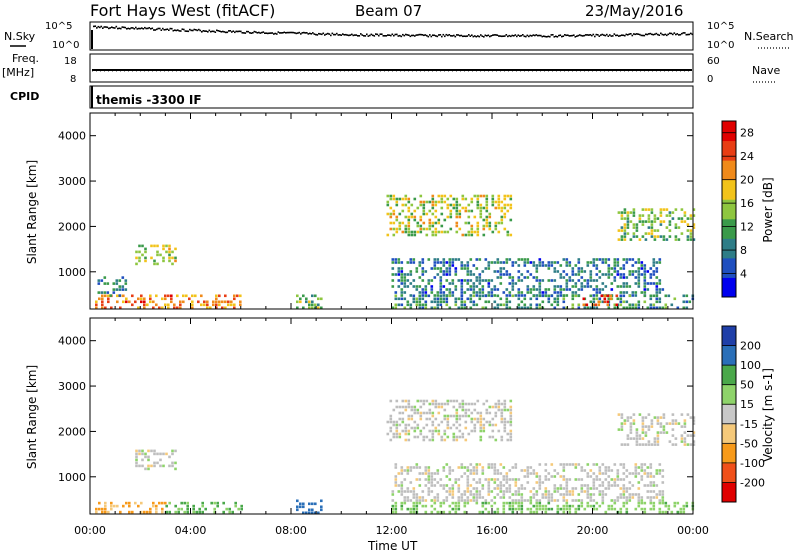  What do you see at coordinates (710, 79) in the screenshot?
I see `nave-tick-bottom: 0` at bounding box center [710, 79].